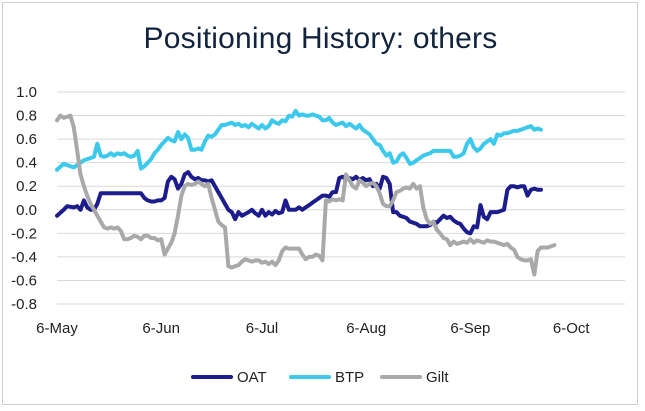  I want to click on x-axis-ticks: 6-May 6-Jun 6-Jul 6-Aug 6-Sep 6-Oct, so click(313, 328).